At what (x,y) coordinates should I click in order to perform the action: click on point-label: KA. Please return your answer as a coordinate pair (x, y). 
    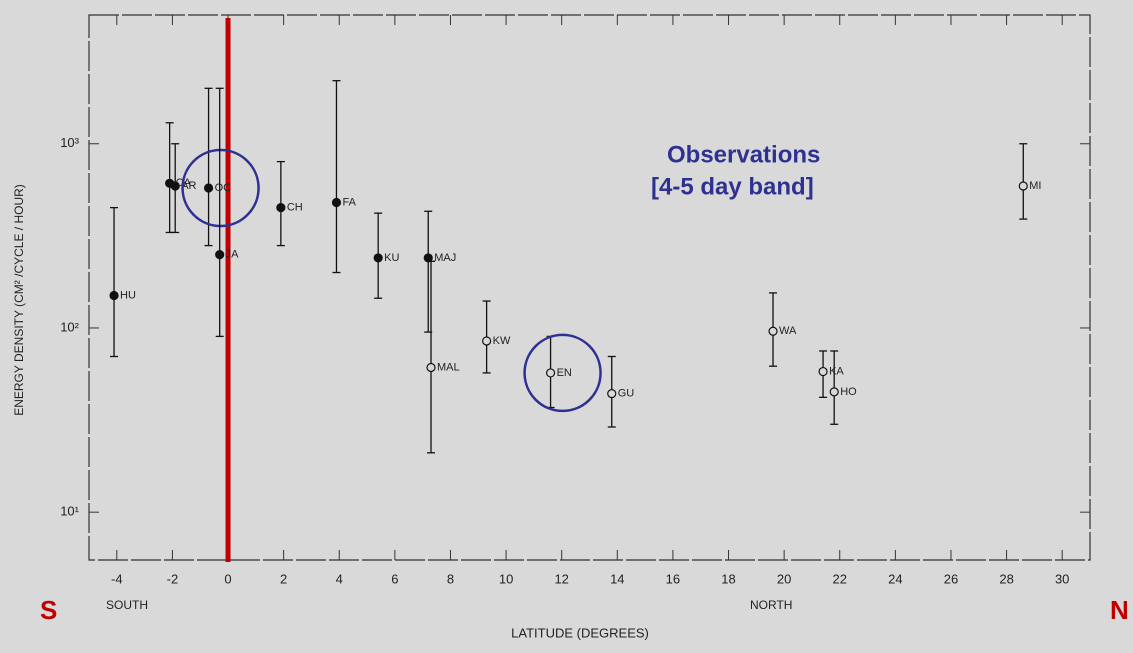
    Looking at the image, I should click on (836, 371).